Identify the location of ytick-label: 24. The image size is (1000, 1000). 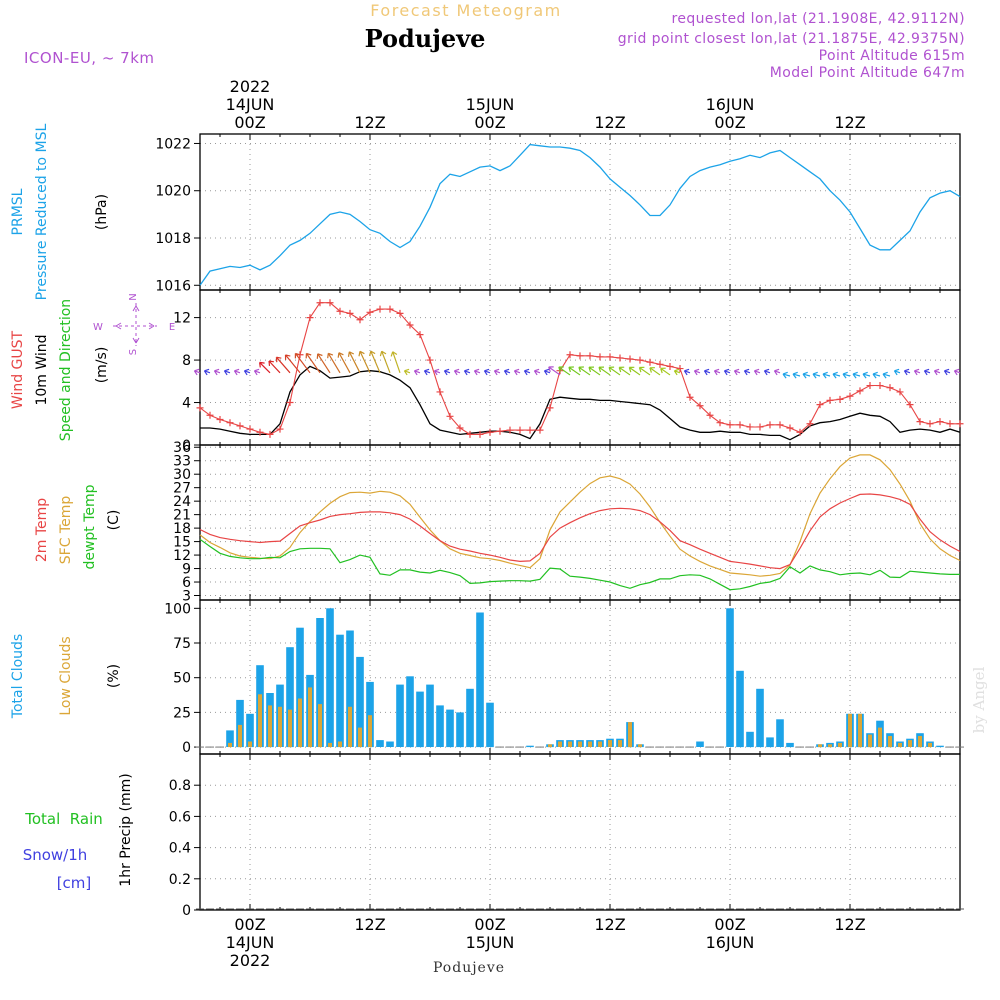
(182, 502).